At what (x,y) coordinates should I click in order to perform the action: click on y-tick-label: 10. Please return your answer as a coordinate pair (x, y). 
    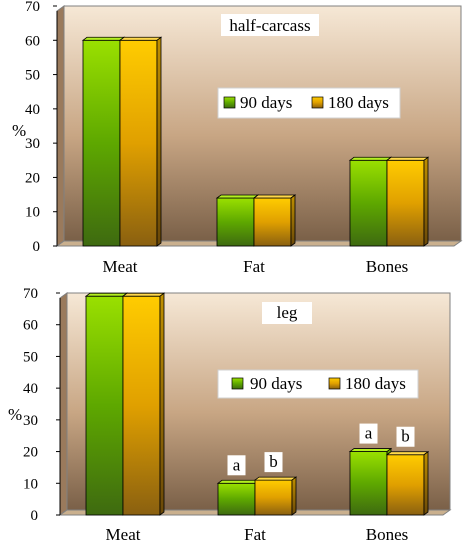
    Looking at the image, I should click on (30, 484).